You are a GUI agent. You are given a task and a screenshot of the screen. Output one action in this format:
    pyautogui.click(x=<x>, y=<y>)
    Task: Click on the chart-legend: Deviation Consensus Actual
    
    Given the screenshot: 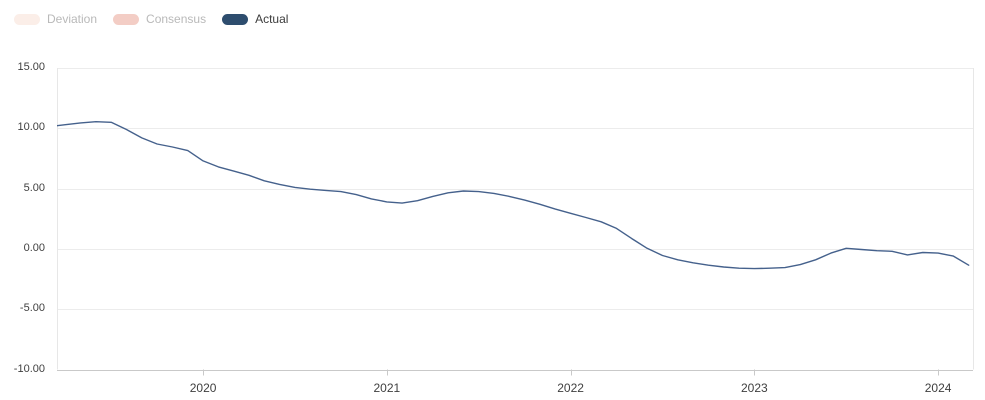 What is the action you would take?
    pyautogui.click(x=151, y=19)
    